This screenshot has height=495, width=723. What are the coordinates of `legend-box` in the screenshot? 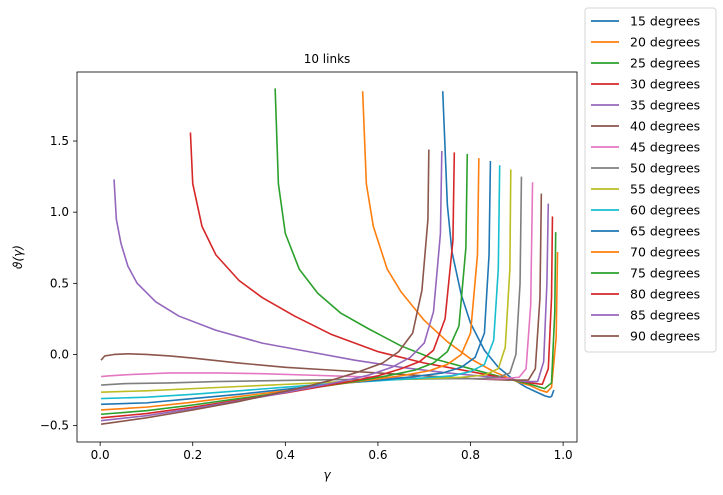 It's located at (650, 180).